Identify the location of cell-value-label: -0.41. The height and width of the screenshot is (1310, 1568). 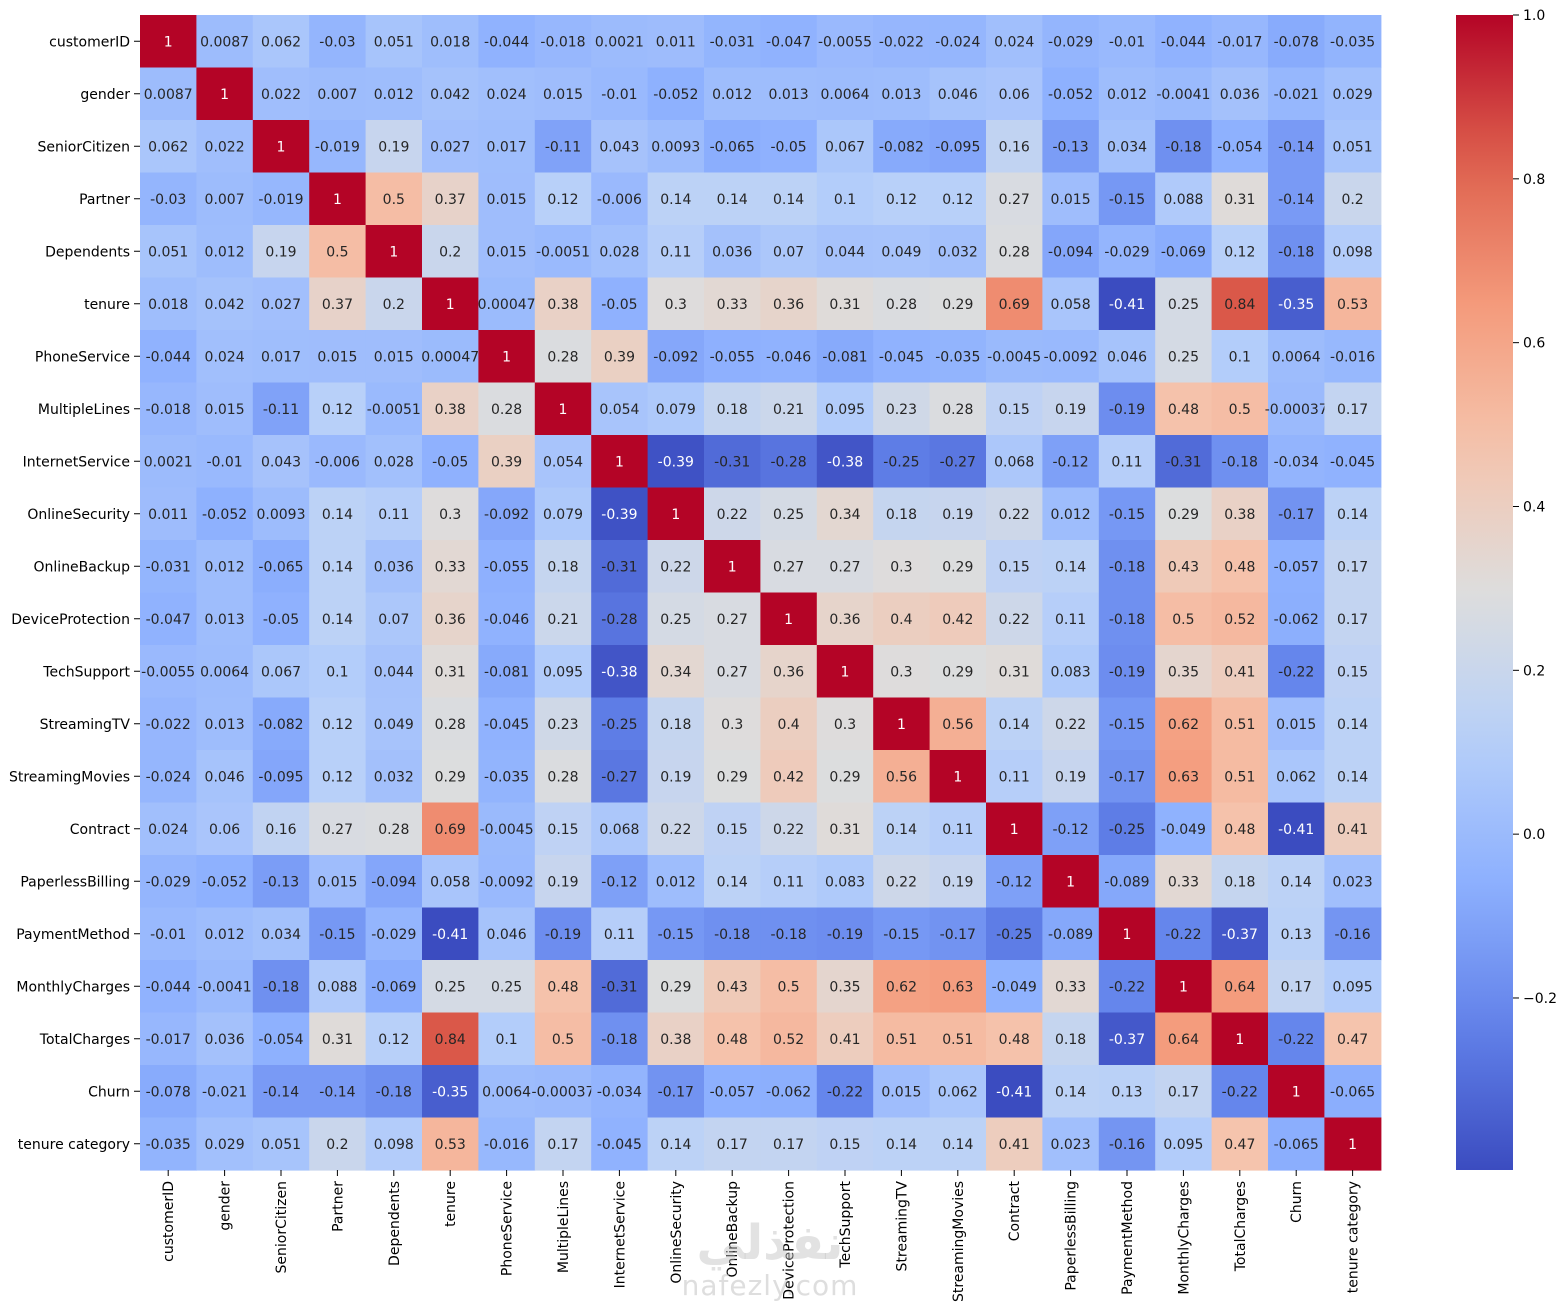
(1014, 1092).